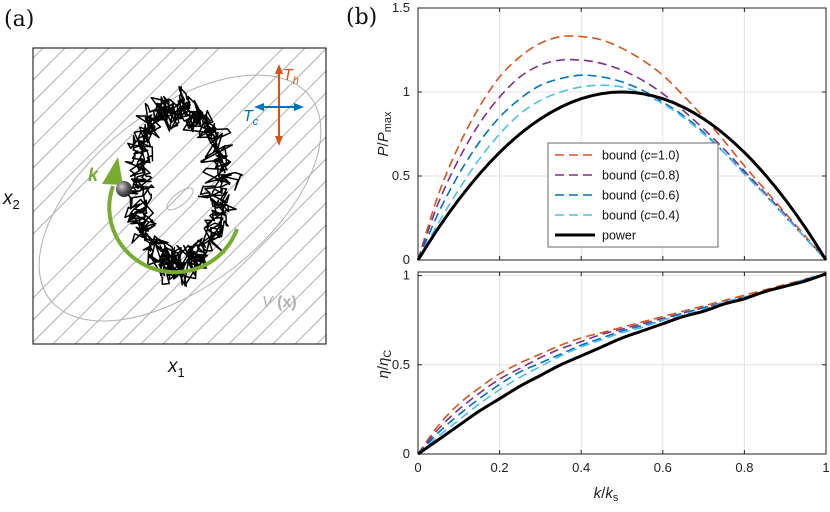 This screenshot has width=830, height=512. Describe the element at coordinates (176, 368) in the screenshot. I see `panel-a-x-label: x1` at that location.